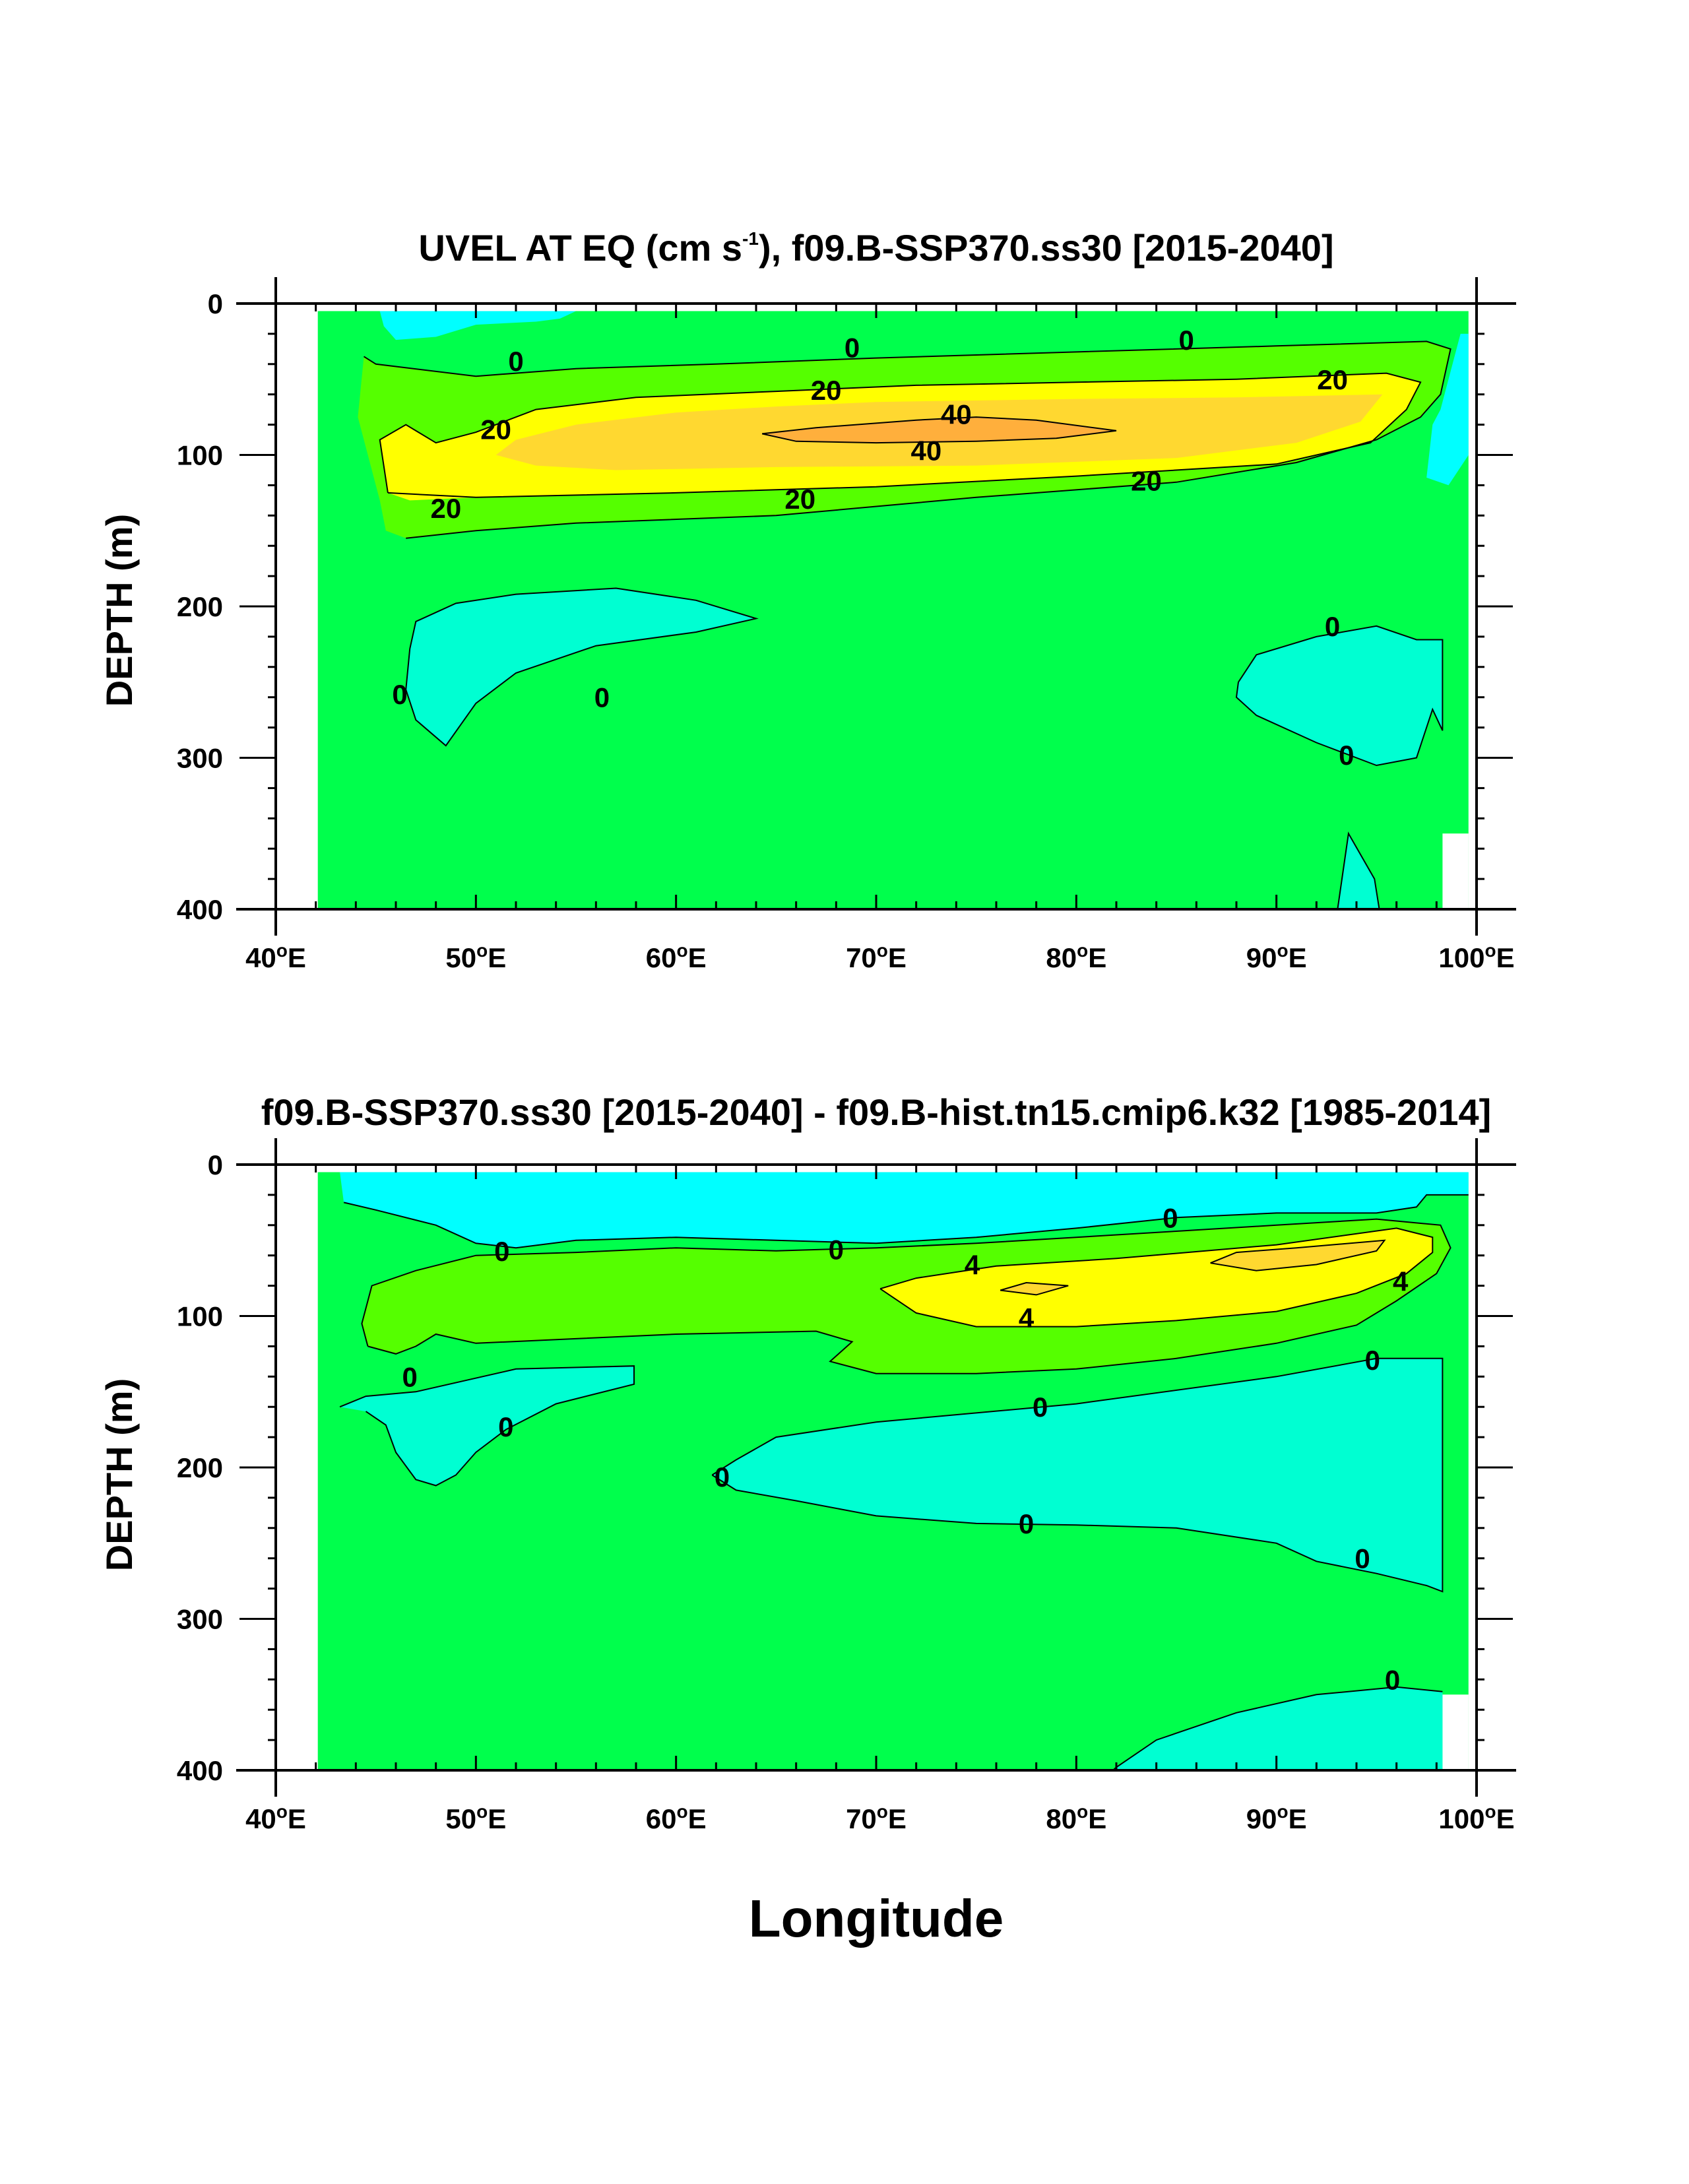 This screenshot has height=2184, width=1689. What do you see at coordinates (260, 1818) in the screenshot?
I see `x-tick-label-num: 40` at bounding box center [260, 1818].